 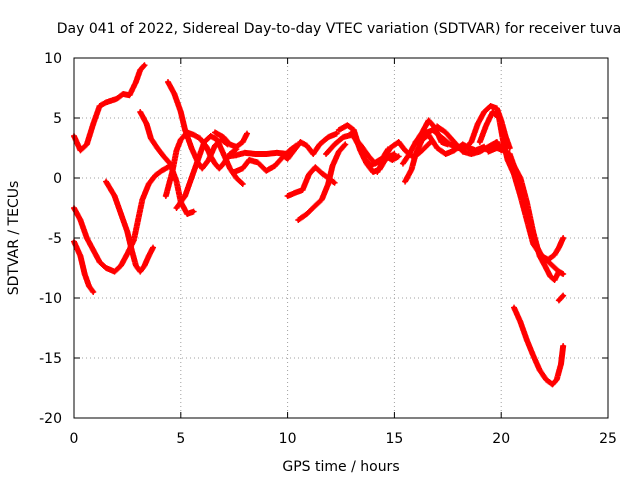 What do you see at coordinates (50, 359) in the screenshot?
I see `y-tick-label: -15` at bounding box center [50, 359].